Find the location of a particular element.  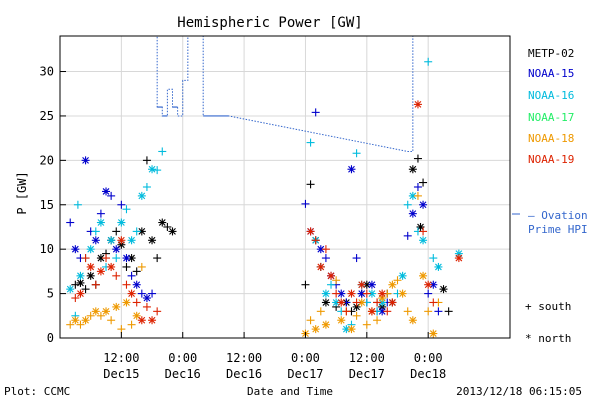

x-tick-date: Dec17 is located at coordinates (305, 374).